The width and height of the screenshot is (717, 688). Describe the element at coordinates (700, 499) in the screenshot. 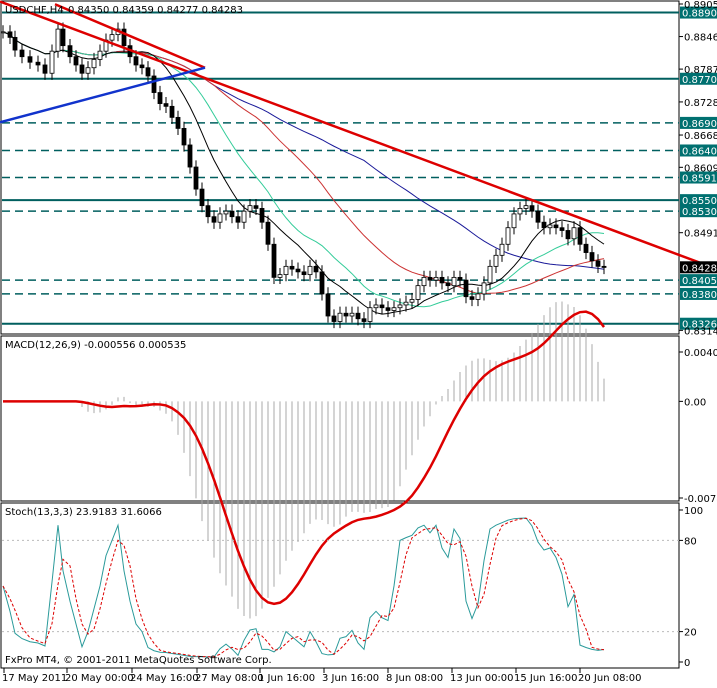

I see `macd-tick-label-2: -0.00789` at that location.